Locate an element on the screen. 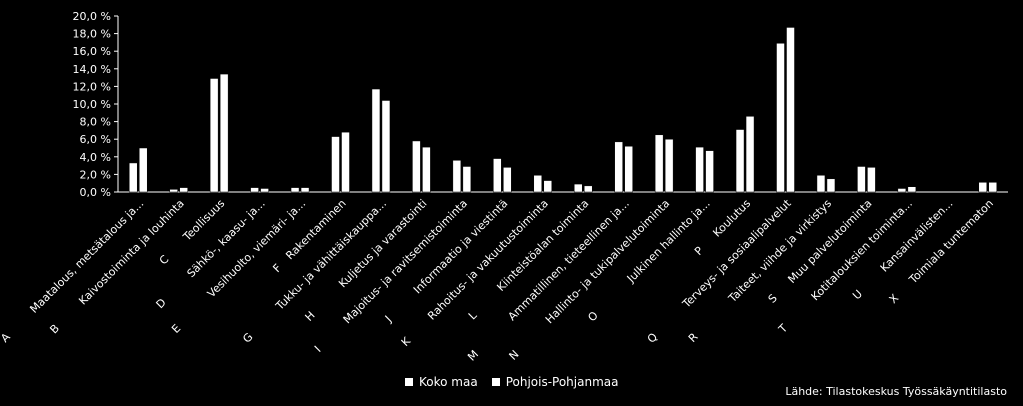  svg-text: Q is located at coordinates (653, 338).